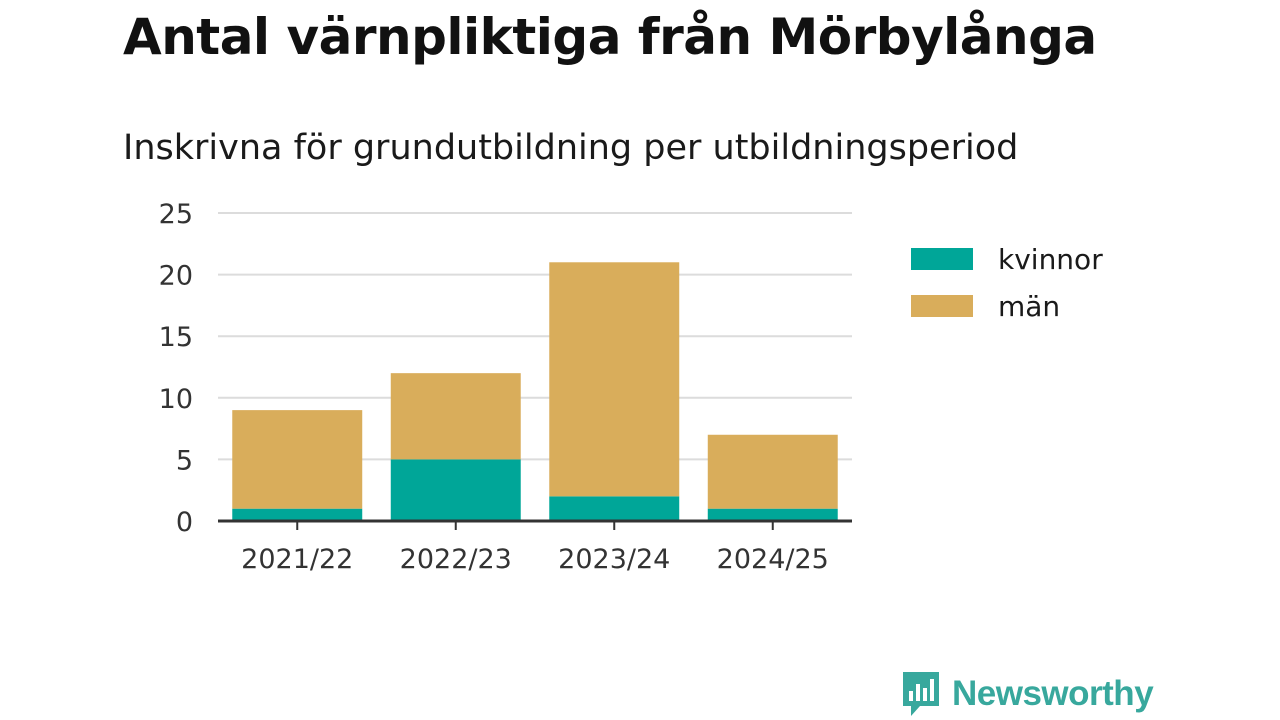 This screenshot has height=720, width=1280. Describe the element at coordinates (297, 559) in the screenshot. I see `x-tick-label: 2021/22` at that location.